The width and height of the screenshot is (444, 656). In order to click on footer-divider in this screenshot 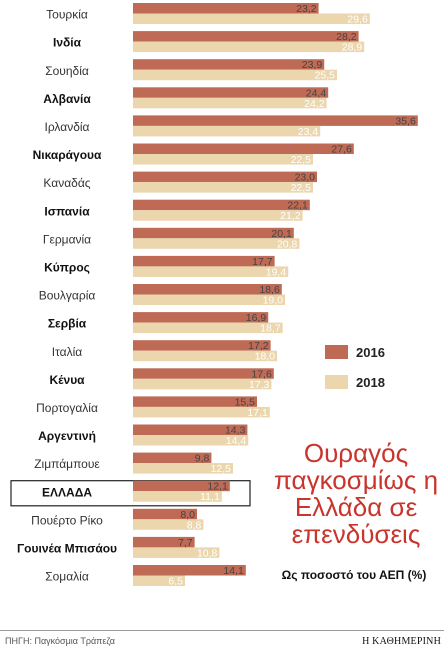, I will do `click(222, 630)`.